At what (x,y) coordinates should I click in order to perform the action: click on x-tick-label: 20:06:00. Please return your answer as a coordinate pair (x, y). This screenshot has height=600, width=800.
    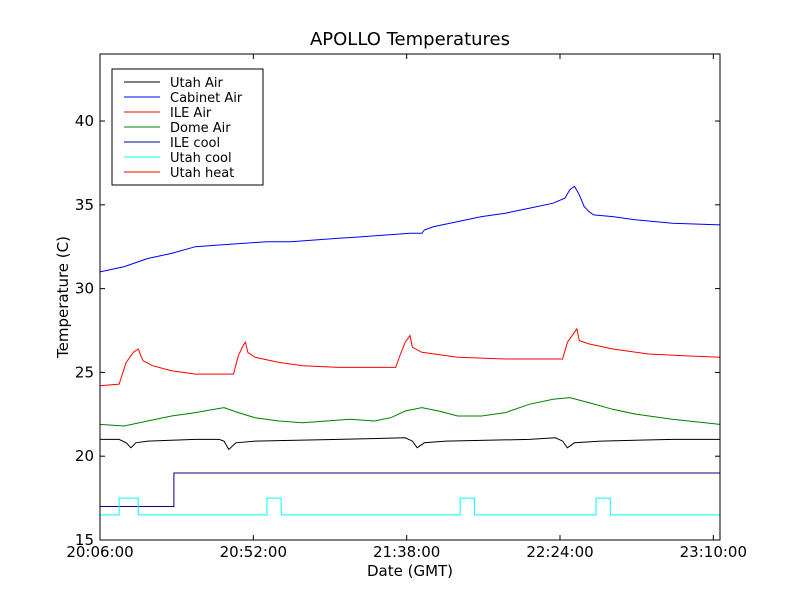
    Looking at the image, I should click on (99, 552).